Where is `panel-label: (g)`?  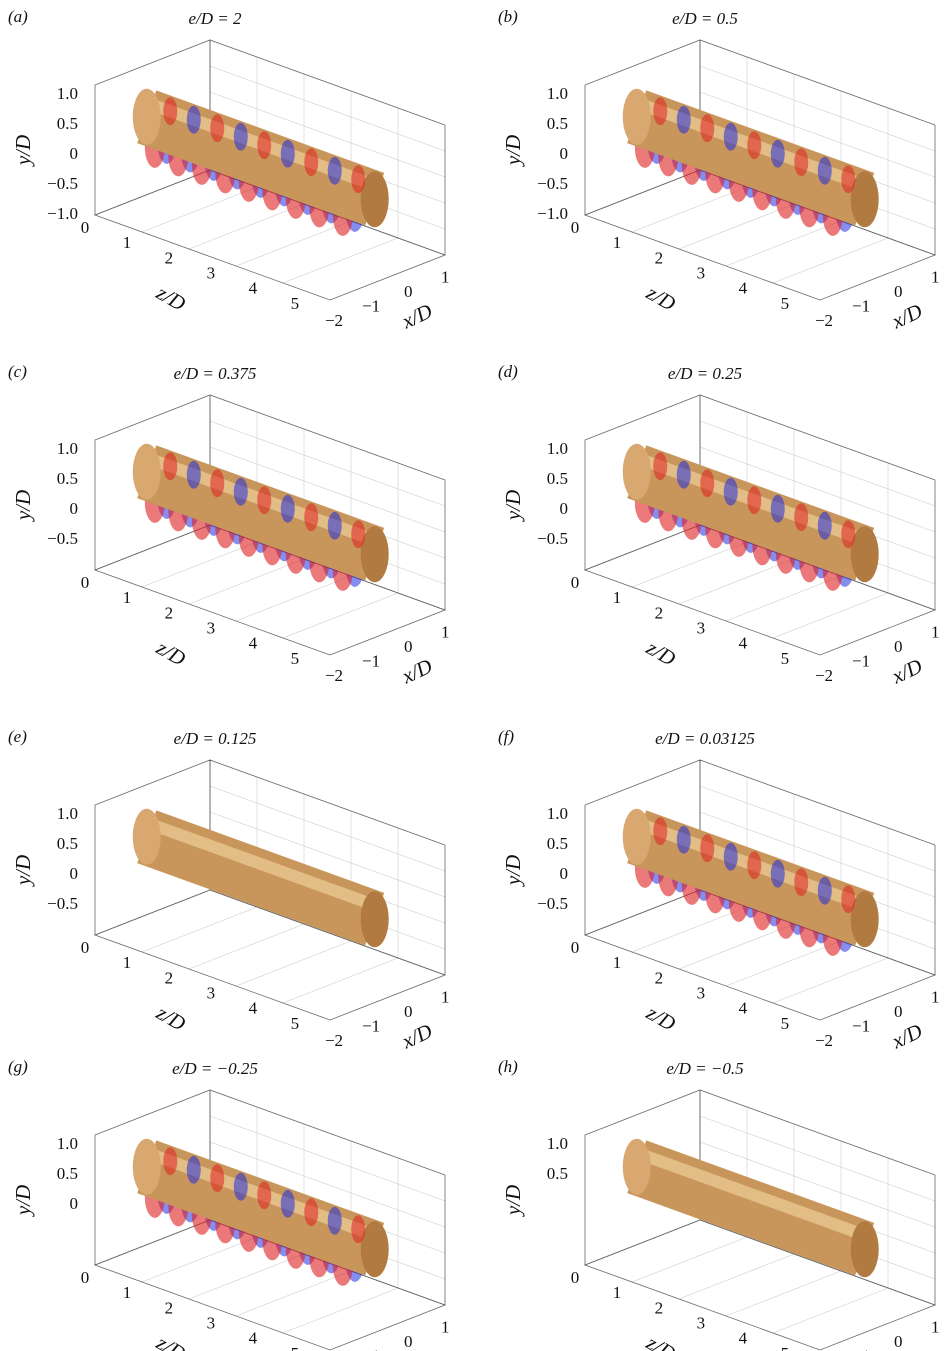
panel-label: (g) is located at coordinates (18, 1066).